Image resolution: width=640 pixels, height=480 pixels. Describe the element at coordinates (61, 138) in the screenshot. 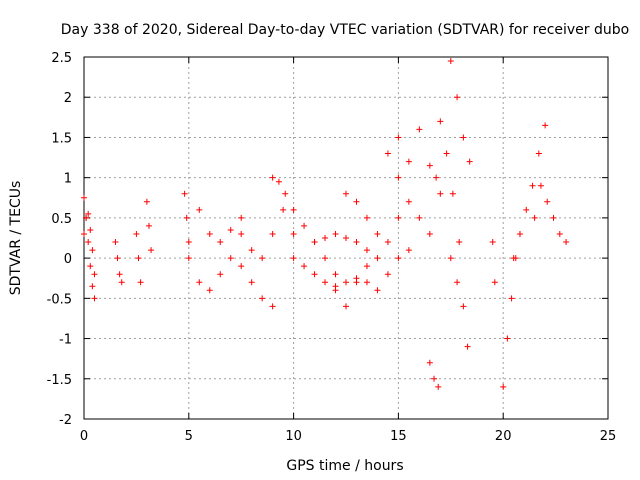

I see `y-tick-label: 1.5` at that location.